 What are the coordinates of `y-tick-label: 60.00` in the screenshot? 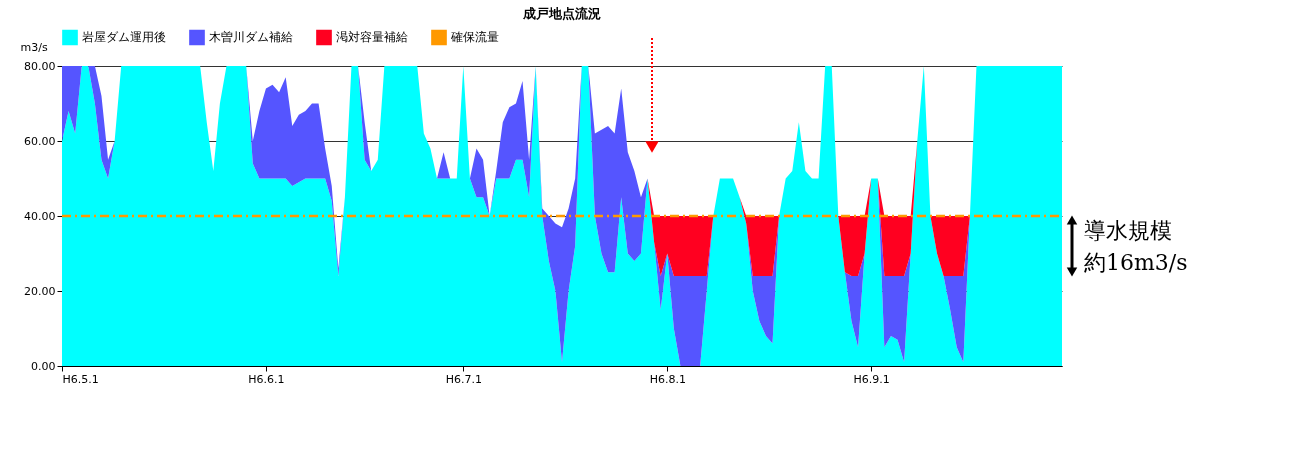 It's located at (40, 141).